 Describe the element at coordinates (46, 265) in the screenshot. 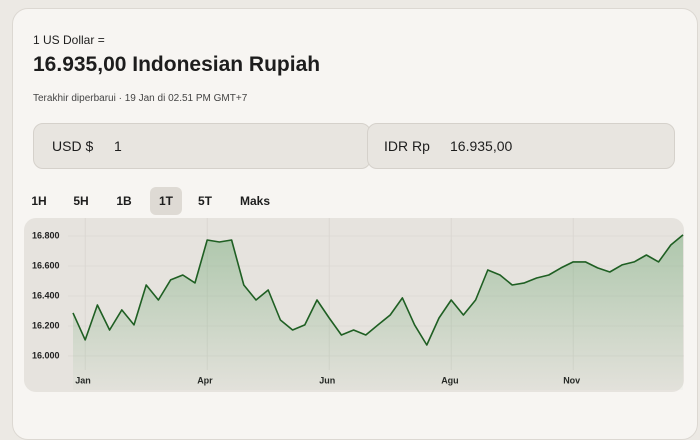

I see `y-tick-label: 16.600` at that location.